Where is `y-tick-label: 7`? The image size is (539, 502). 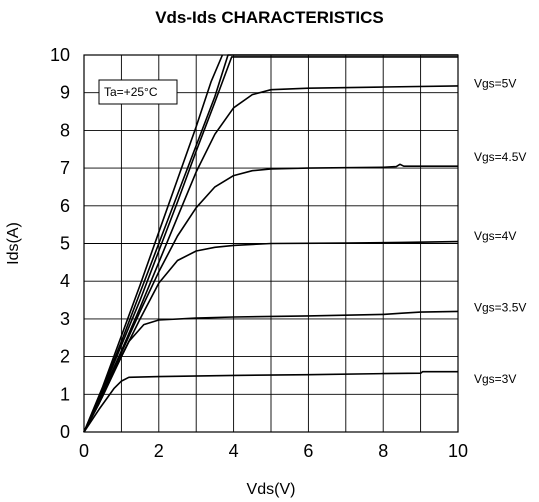 y-tick-label: 7 is located at coordinates (65, 168).